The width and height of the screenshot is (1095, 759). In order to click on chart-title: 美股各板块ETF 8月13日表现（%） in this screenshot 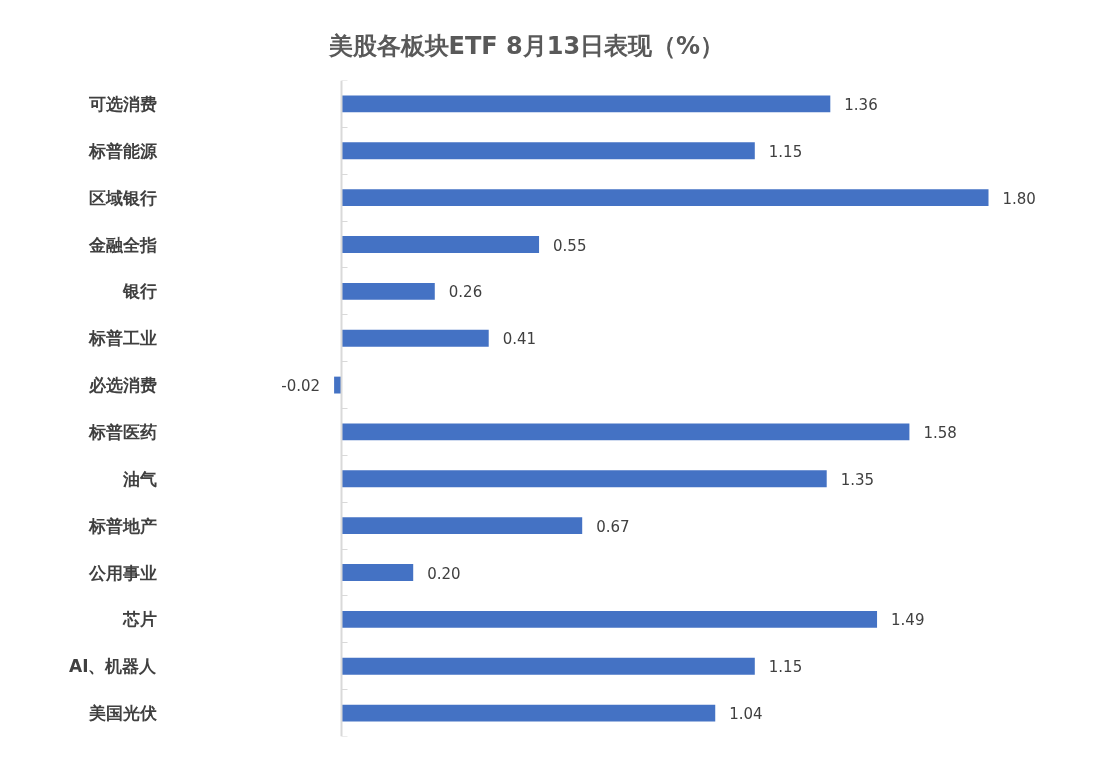, I will do `click(526, 46)`.